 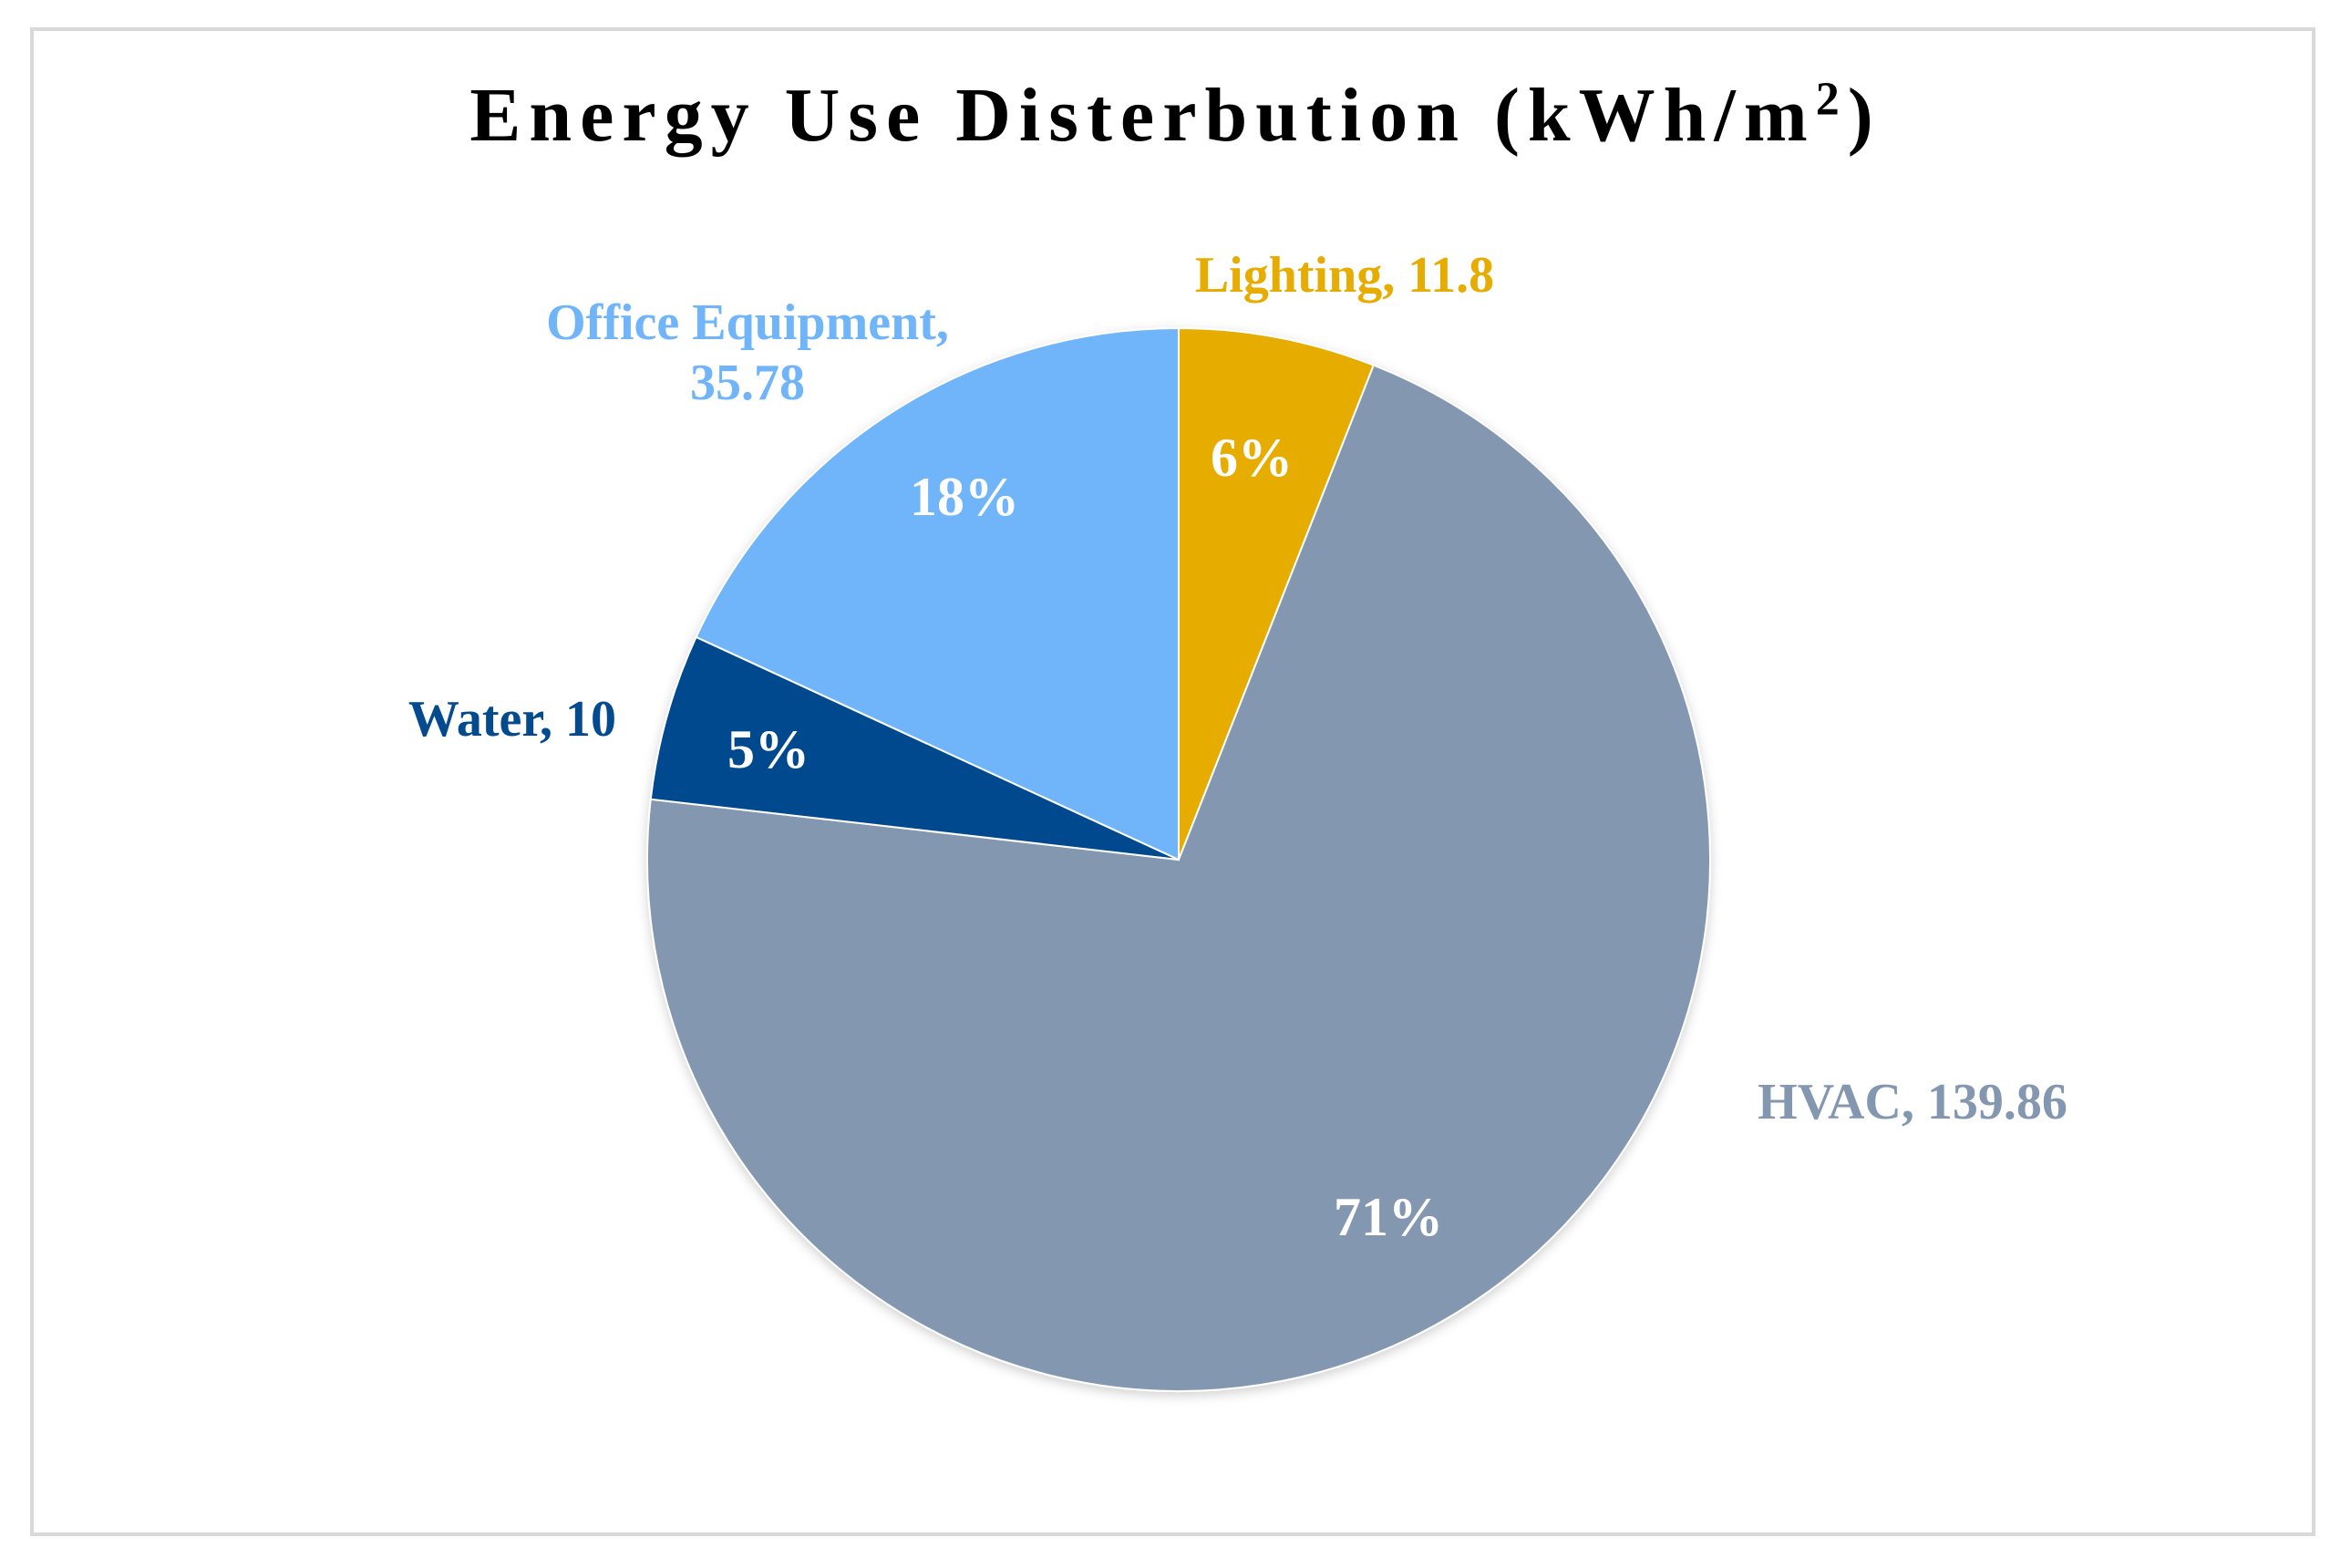 I want to click on percent-label-water: 5%, so click(x=768, y=749).